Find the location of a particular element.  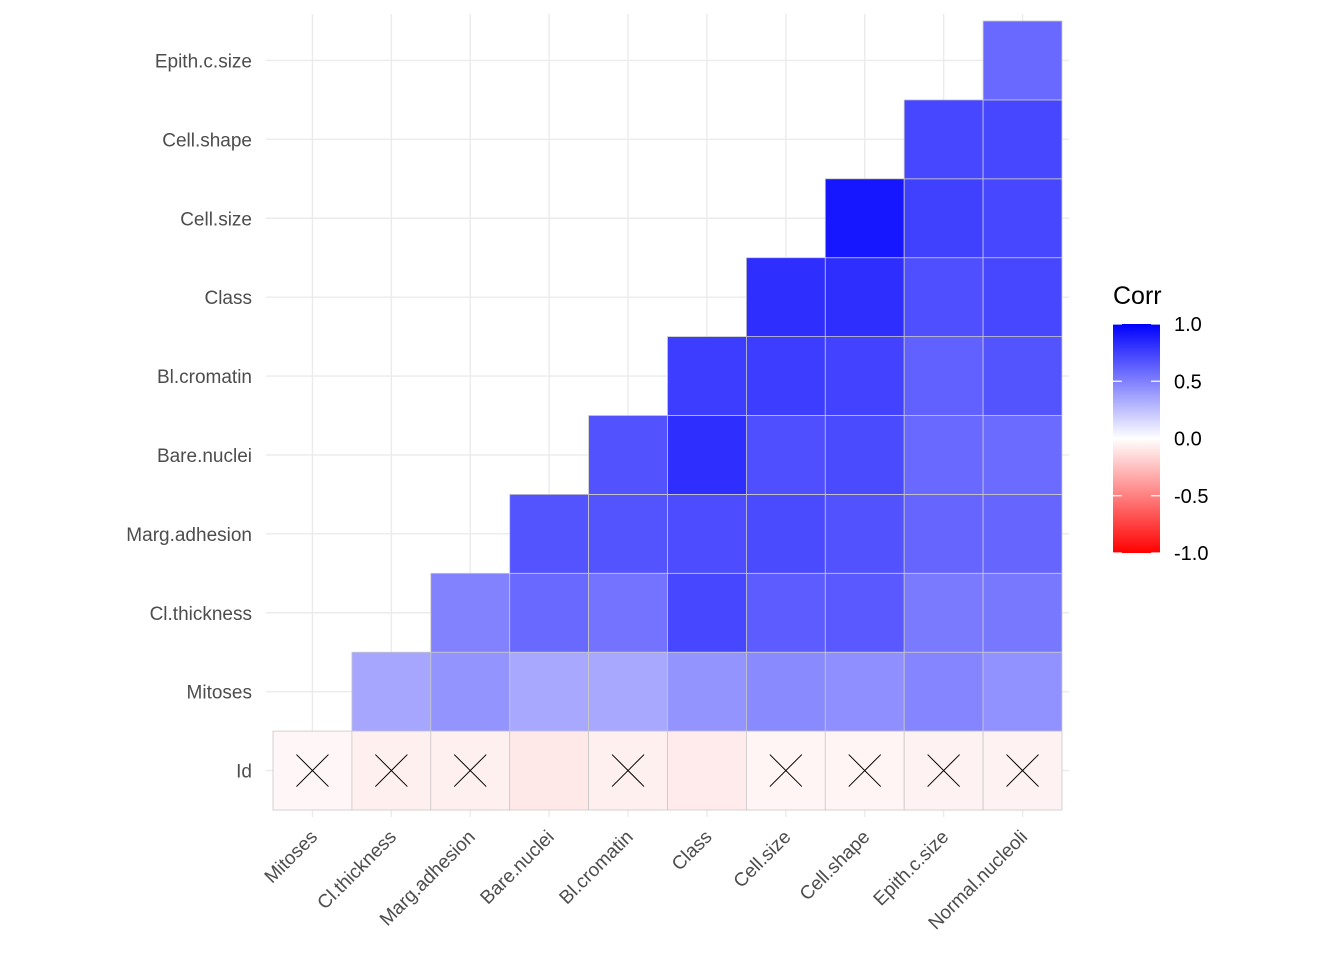

legend: Corr 1.0 0.5 0.0 -0.5 -1.0 is located at coordinates (1160, 423).